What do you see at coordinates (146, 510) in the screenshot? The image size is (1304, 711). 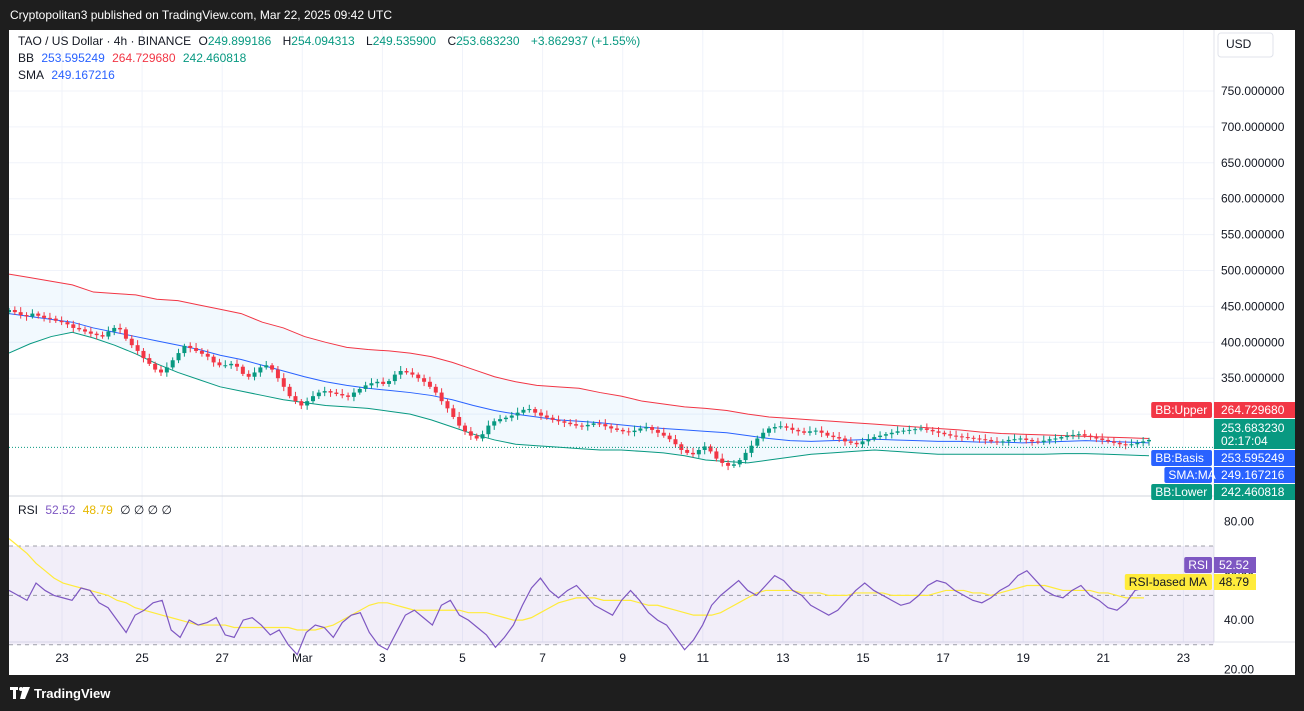 I see `rsi-extra: ∅ ∅ ∅ ∅` at bounding box center [146, 510].